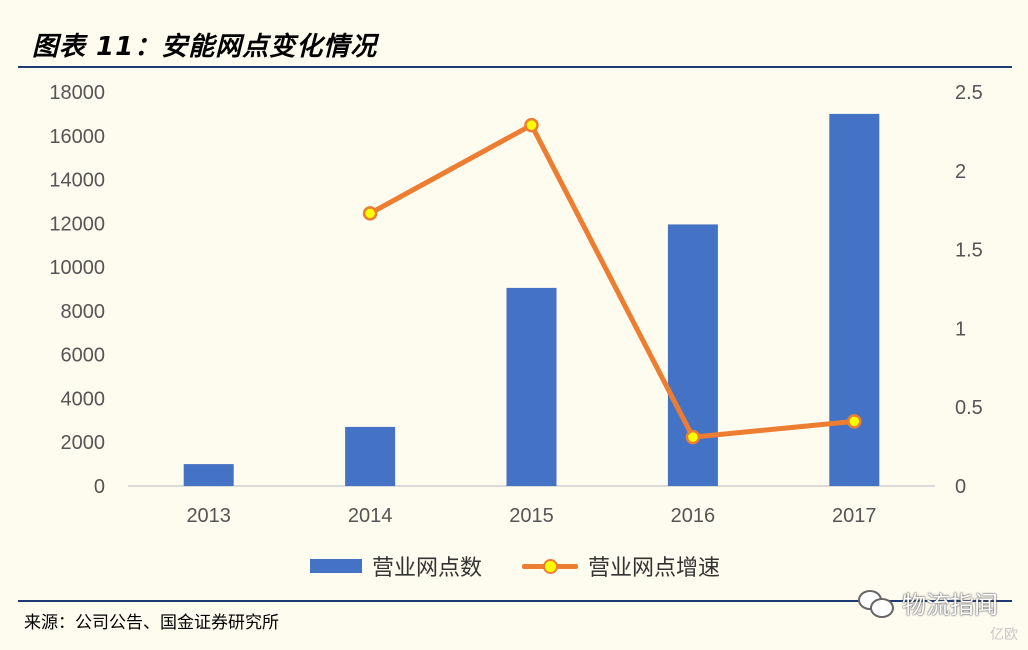  I want to click on y-left-tick-label: 18000, so click(77, 93).